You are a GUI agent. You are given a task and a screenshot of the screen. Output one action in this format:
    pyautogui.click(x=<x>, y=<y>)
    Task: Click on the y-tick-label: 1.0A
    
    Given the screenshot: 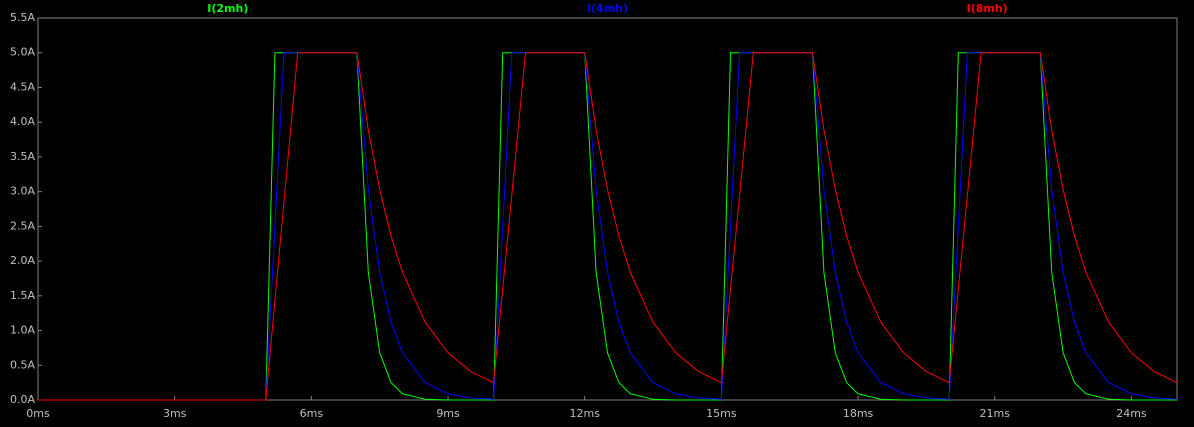 What is the action you would take?
    pyautogui.click(x=22, y=330)
    